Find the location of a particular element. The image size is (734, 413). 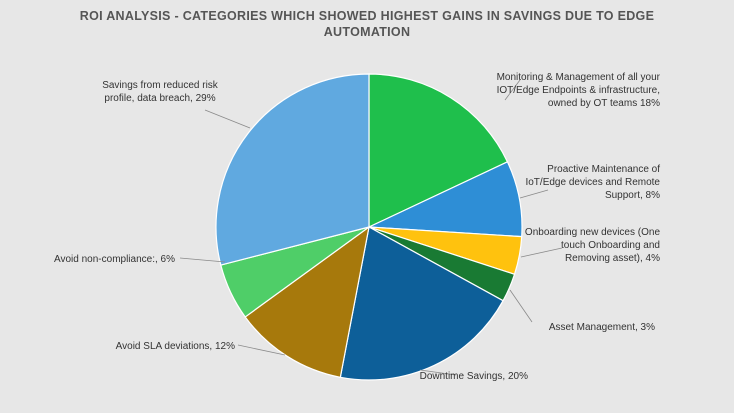

data-label-0-line-2: owned by OT teams 18% is located at coordinates (604, 103).